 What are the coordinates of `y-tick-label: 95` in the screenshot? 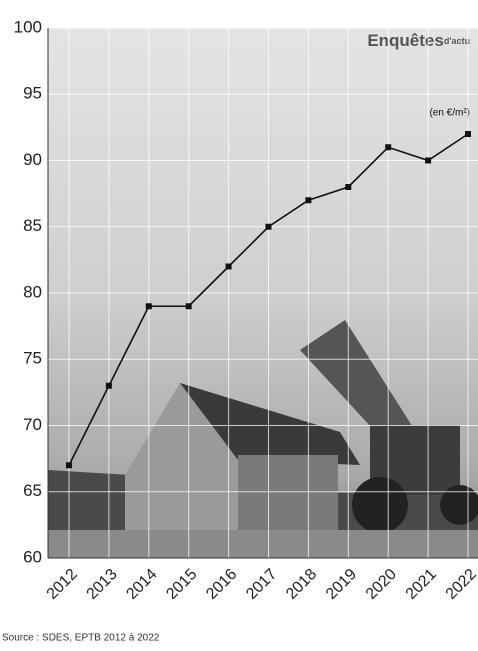 It's located at (32, 93).